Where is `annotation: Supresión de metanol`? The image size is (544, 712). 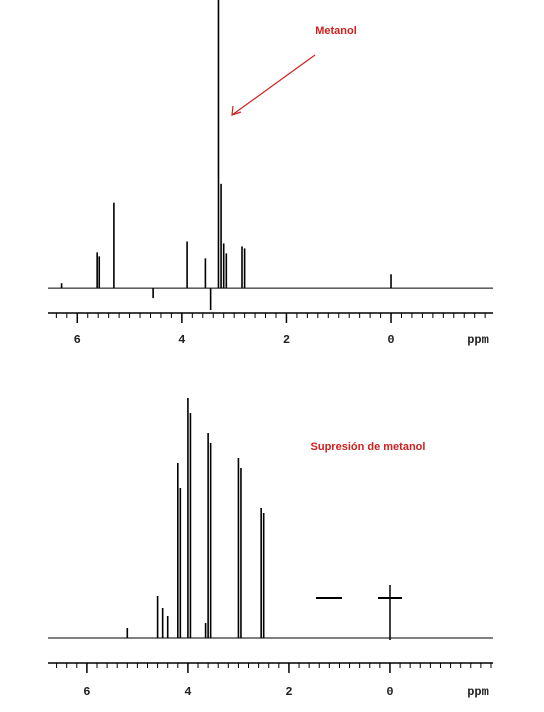 annotation: Supresión de metanol is located at coordinates (368, 447).